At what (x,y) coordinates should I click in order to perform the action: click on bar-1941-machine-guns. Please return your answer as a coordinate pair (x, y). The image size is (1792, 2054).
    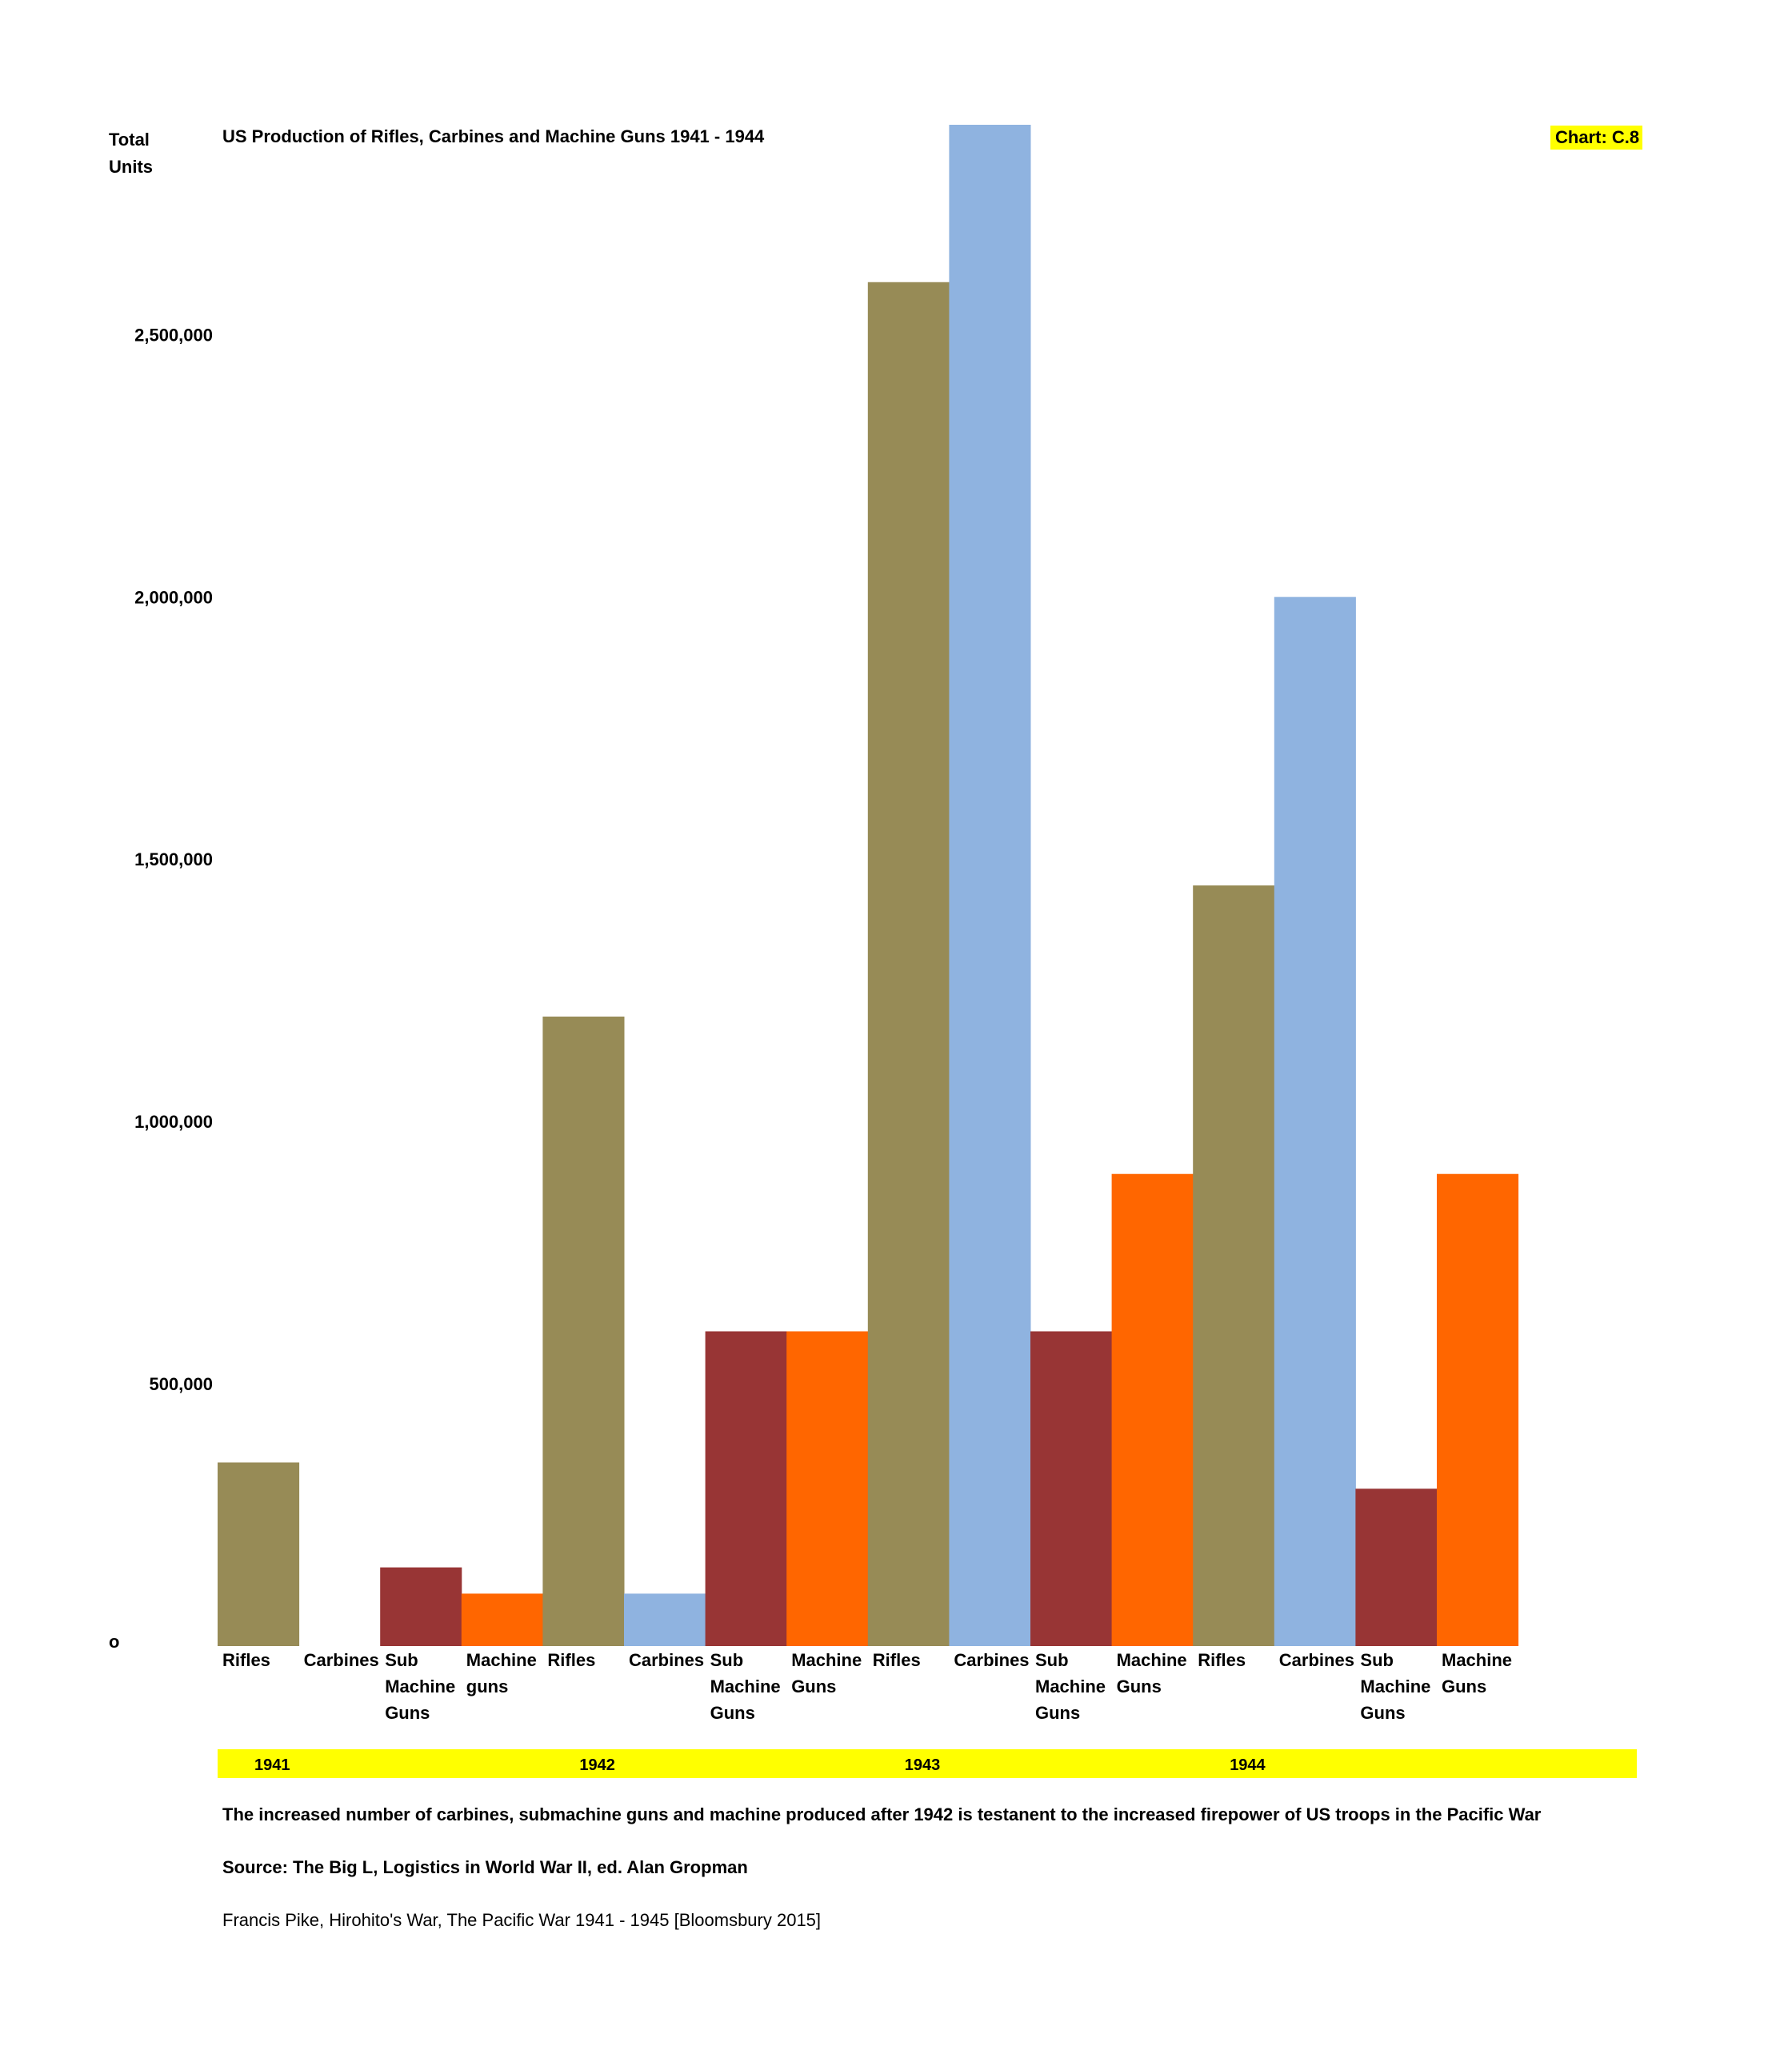
    Looking at the image, I should click on (502, 1620).